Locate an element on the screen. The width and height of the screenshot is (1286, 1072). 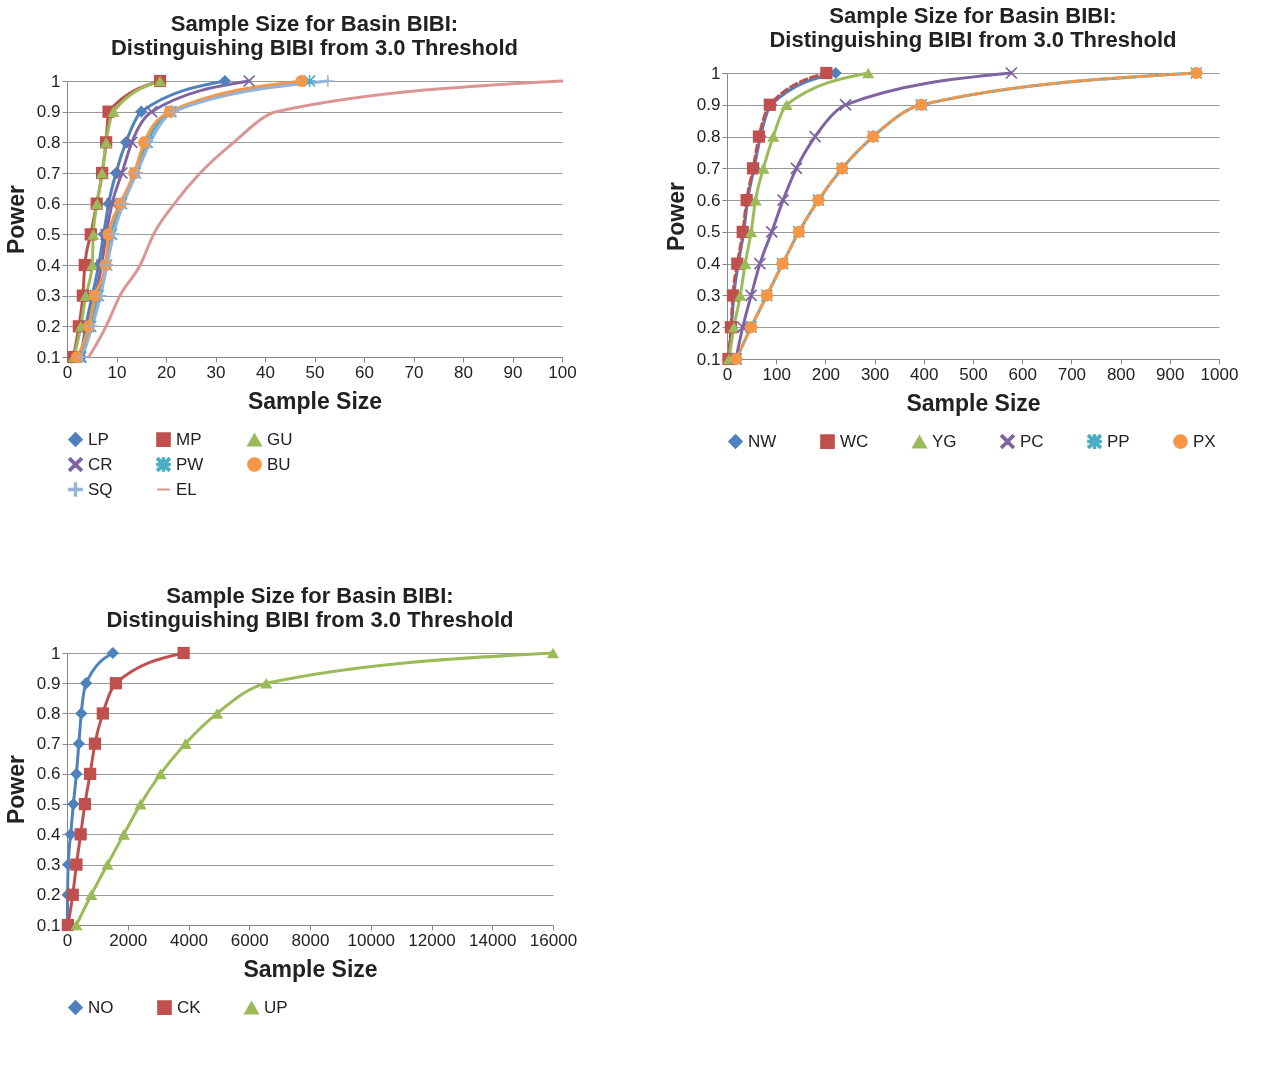
x-tick-label: 400 is located at coordinates (924, 374).